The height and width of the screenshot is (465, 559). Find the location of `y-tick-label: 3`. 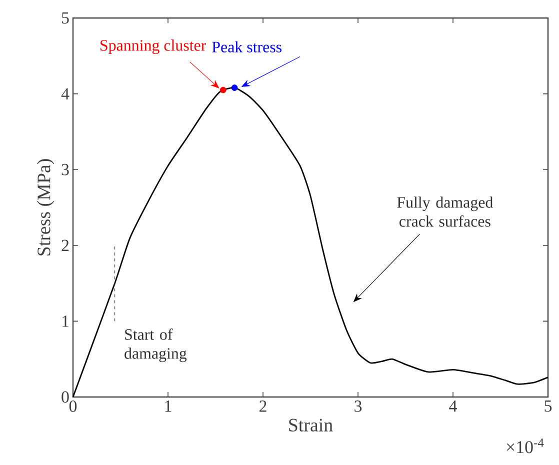

y-tick-label: 3 is located at coordinates (65, 170).